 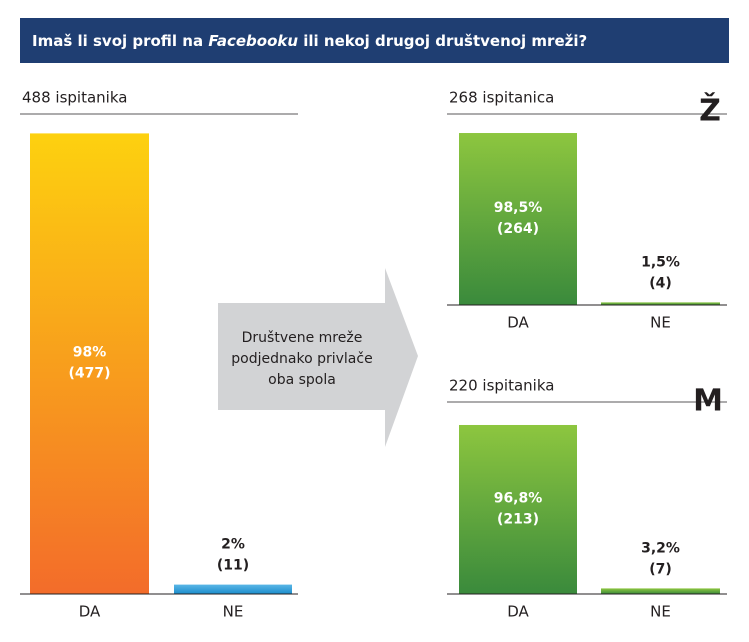 I want to click on header-bar, so click(x=374, y=40).